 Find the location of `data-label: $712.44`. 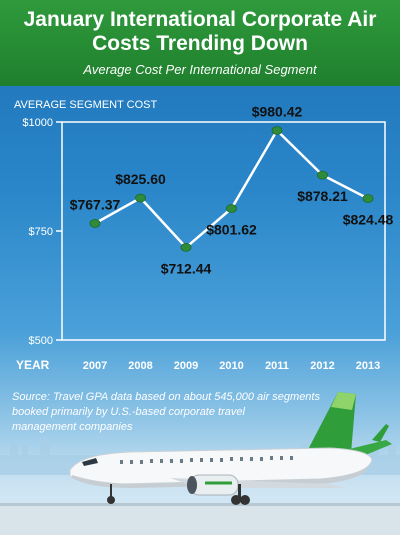

data-label: $712.44 is located at coordinates (186, 268).